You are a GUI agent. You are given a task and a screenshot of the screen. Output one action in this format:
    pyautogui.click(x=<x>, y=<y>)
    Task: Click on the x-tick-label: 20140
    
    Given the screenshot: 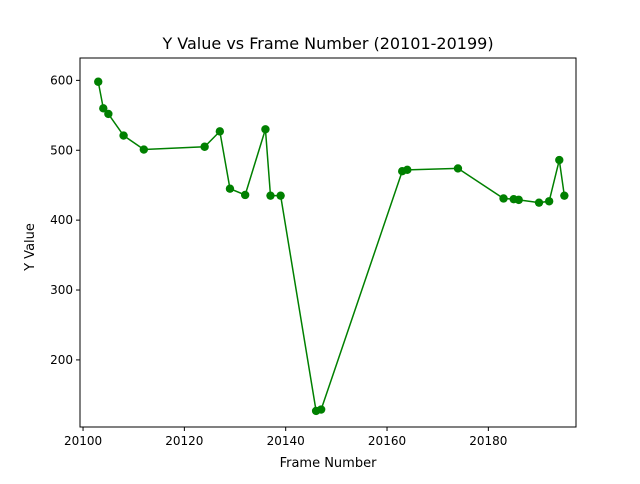 What is the action you would take?
    pyautogui.click(x=286, y=441)
    